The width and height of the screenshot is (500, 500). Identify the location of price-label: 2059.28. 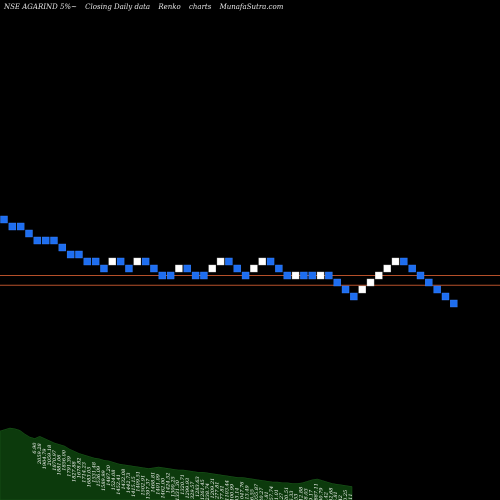
(40, 454).